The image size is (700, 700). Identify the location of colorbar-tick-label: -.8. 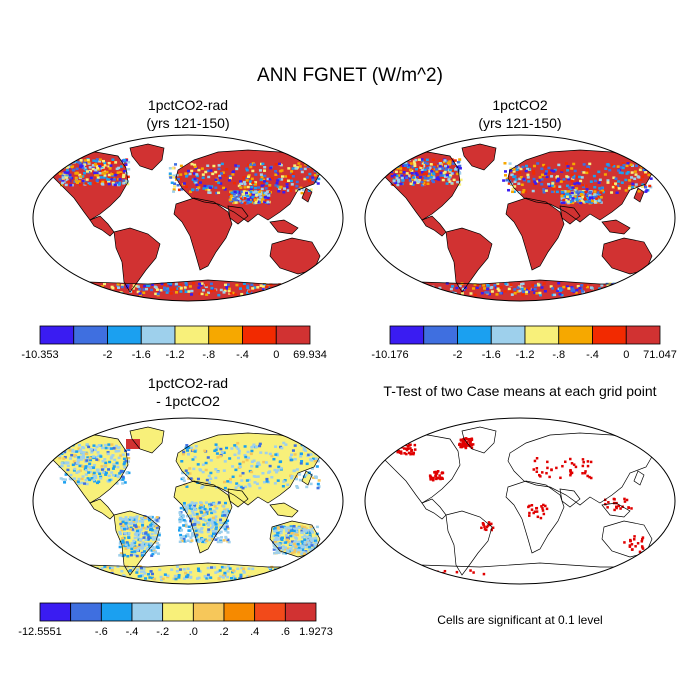
(558, 355).